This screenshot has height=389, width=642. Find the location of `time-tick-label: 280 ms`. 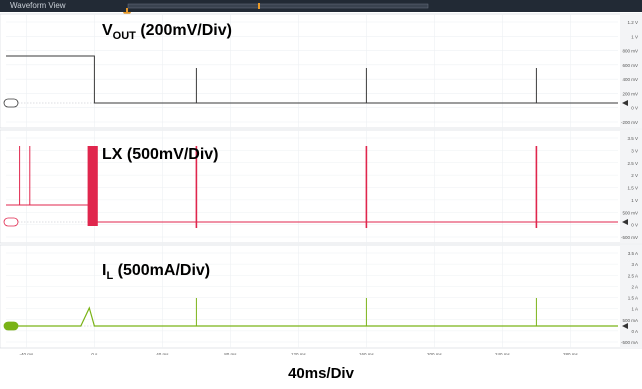

time-tick-label: 280 ms is located at coordinates (571, 353).